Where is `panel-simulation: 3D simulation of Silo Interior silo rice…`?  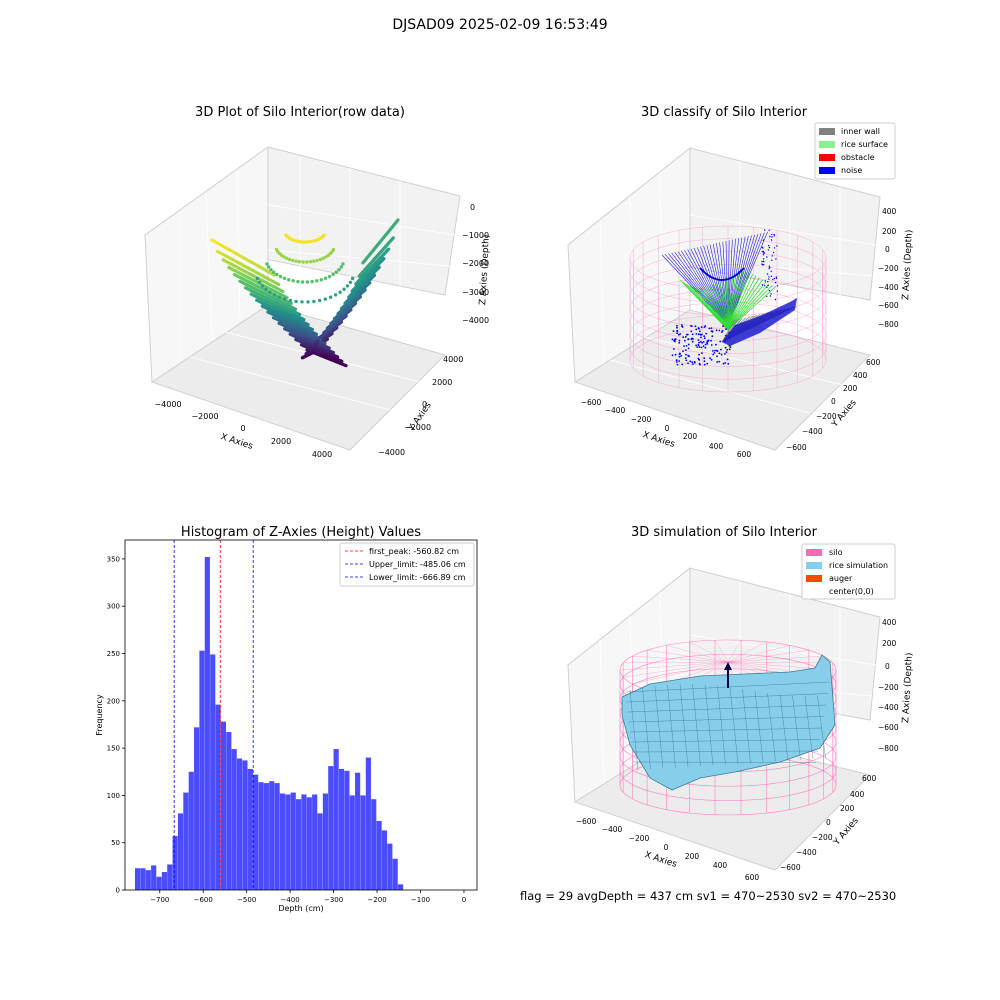 panel-simulation: 3D simulation of Silo Interior silo rice… is located at coordinates (740, 703).